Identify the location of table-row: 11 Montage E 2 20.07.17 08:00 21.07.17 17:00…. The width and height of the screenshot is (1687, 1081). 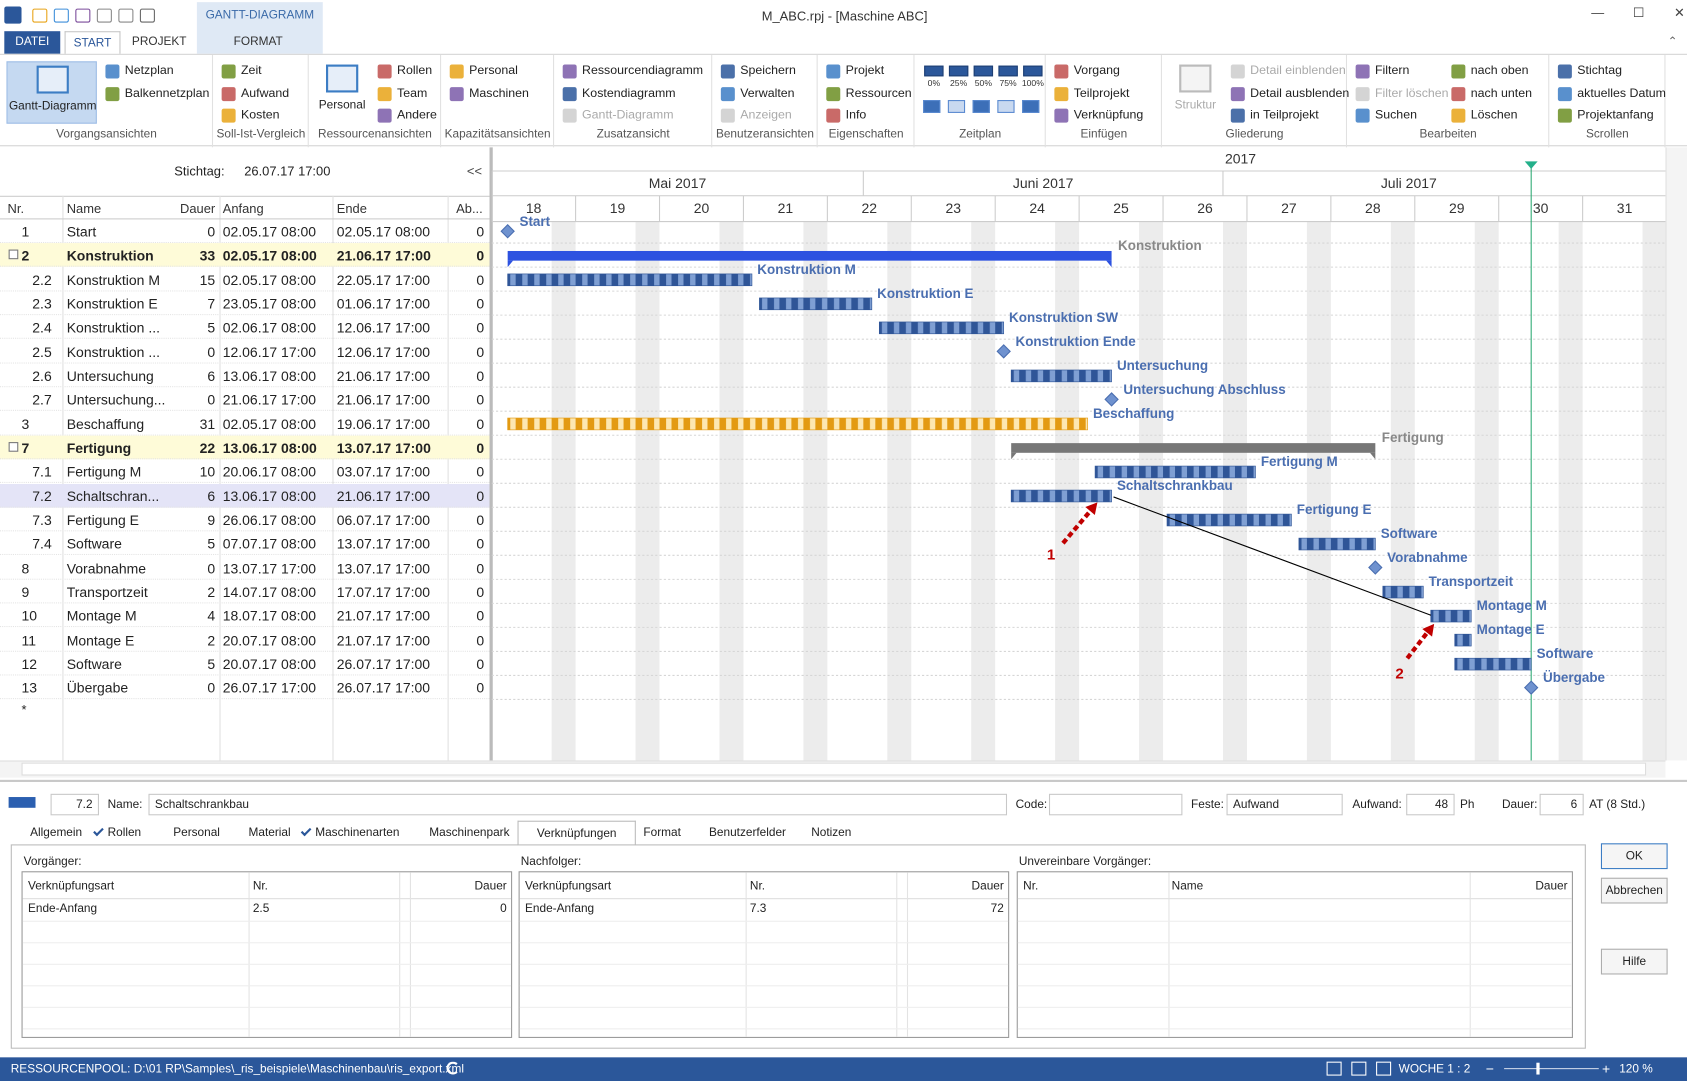
(245, 640).